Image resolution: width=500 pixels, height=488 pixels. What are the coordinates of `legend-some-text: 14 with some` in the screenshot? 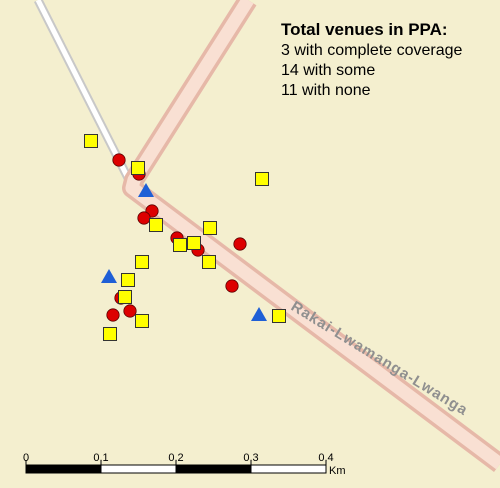 It's located at (328, 70).